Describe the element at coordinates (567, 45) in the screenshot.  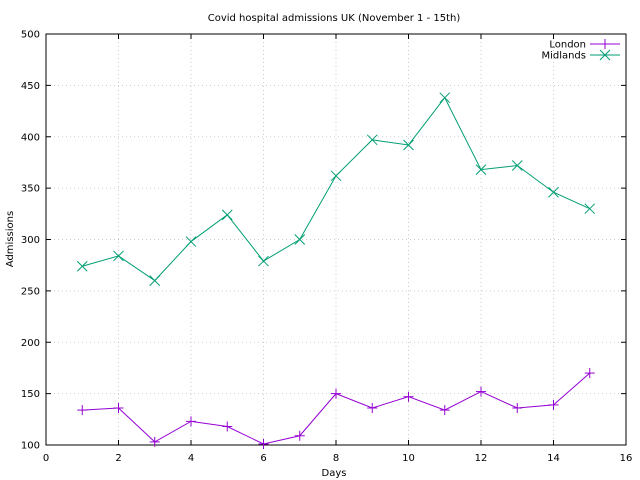
I see `legend-label: London` at that location.